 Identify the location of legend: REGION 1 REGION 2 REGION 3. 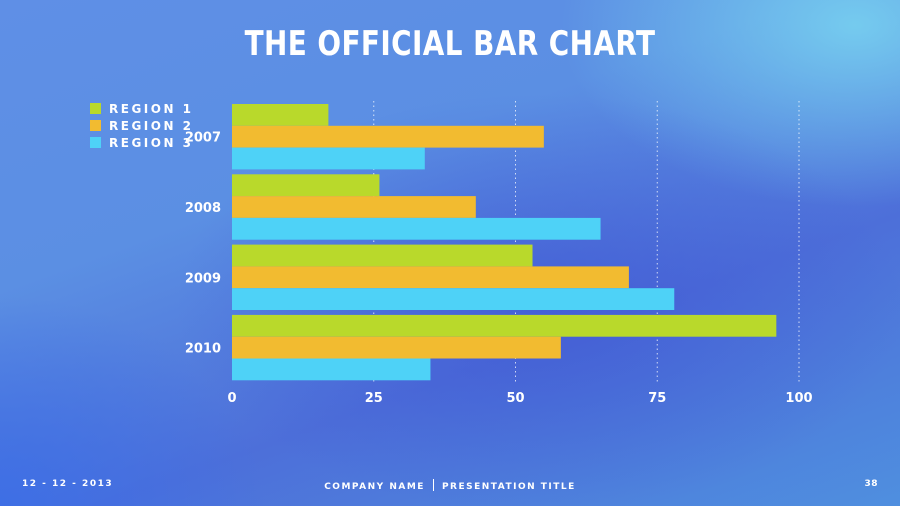
(142, 125).